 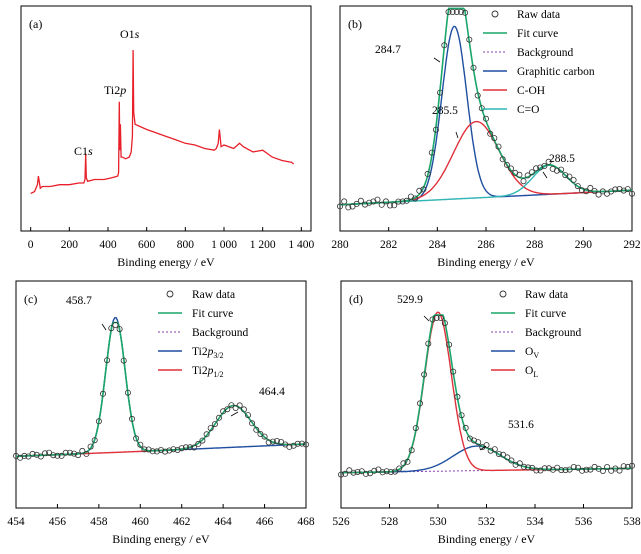 I want to click on x-tick-label: 536, so click(x=584, y=522).